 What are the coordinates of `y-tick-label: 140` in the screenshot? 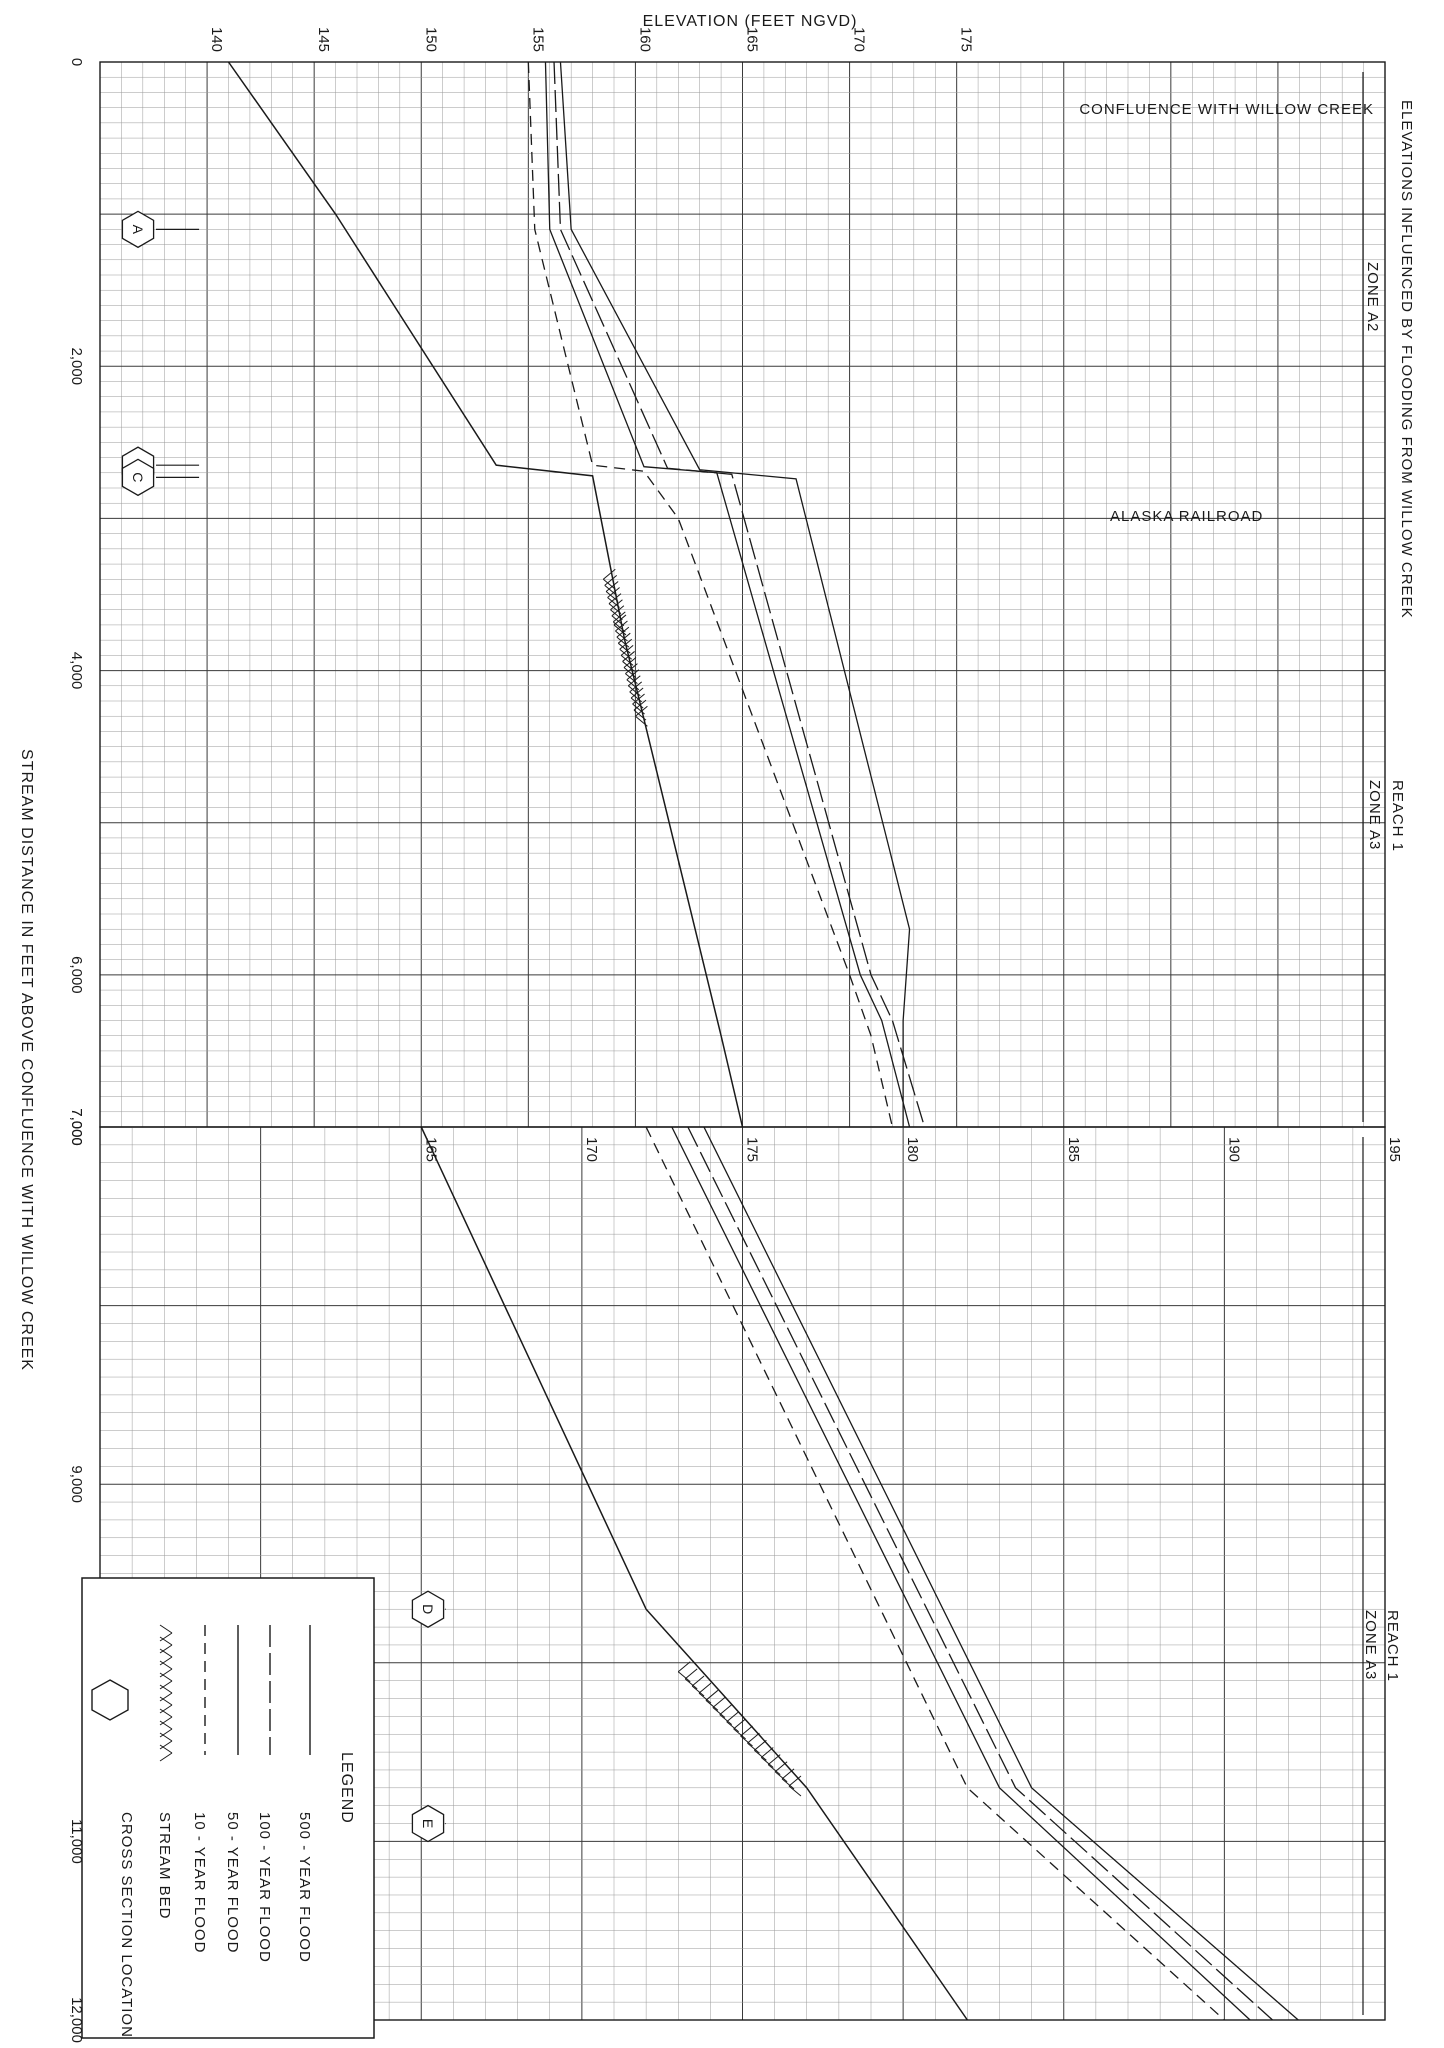 It's located at (216, 39).